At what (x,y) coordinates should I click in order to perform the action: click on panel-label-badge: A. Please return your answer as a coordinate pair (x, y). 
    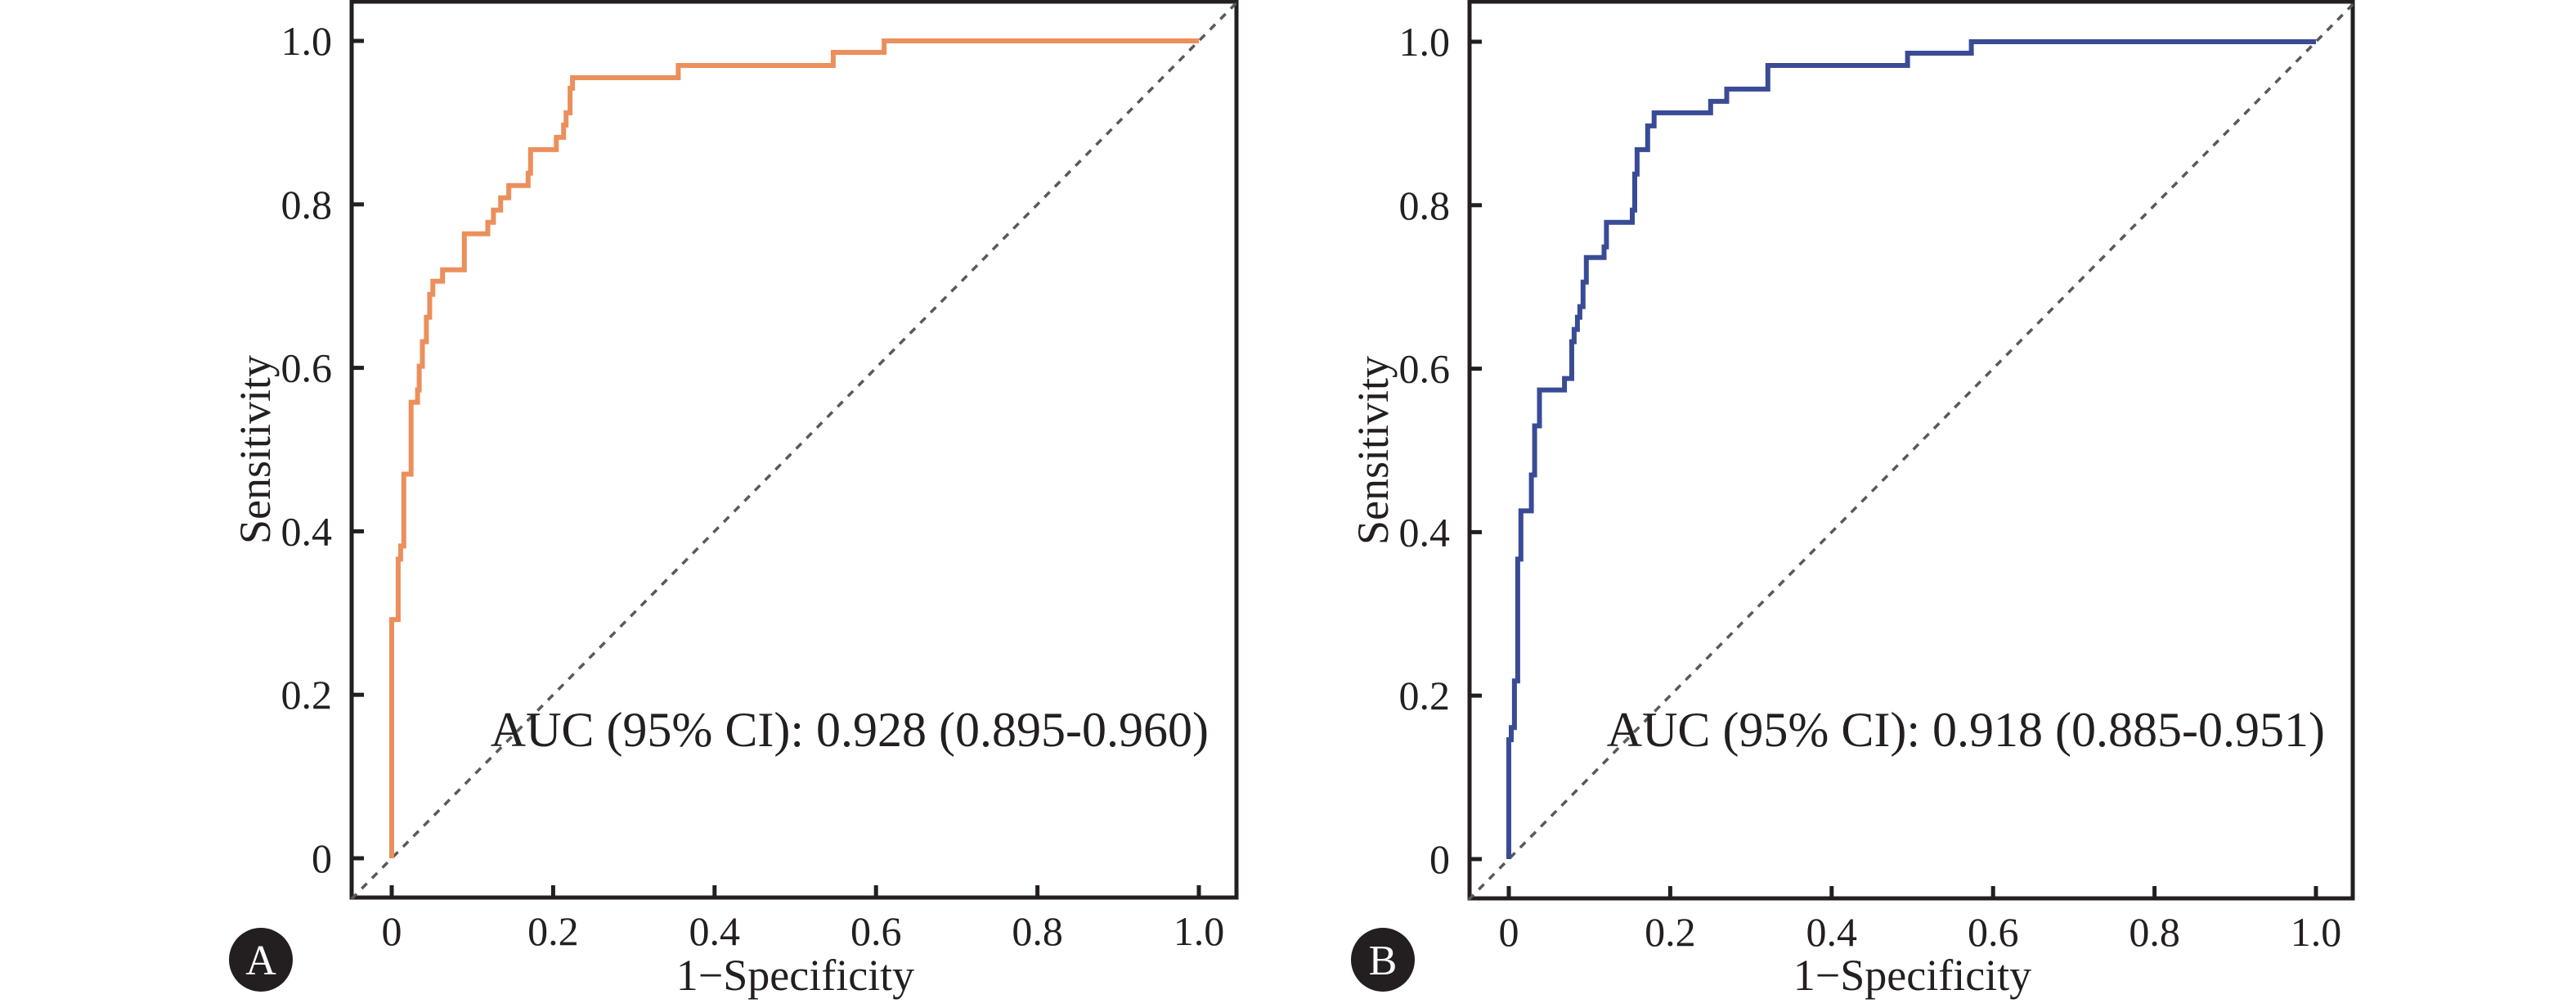
    Looking at the image, I should click on (261, 960).